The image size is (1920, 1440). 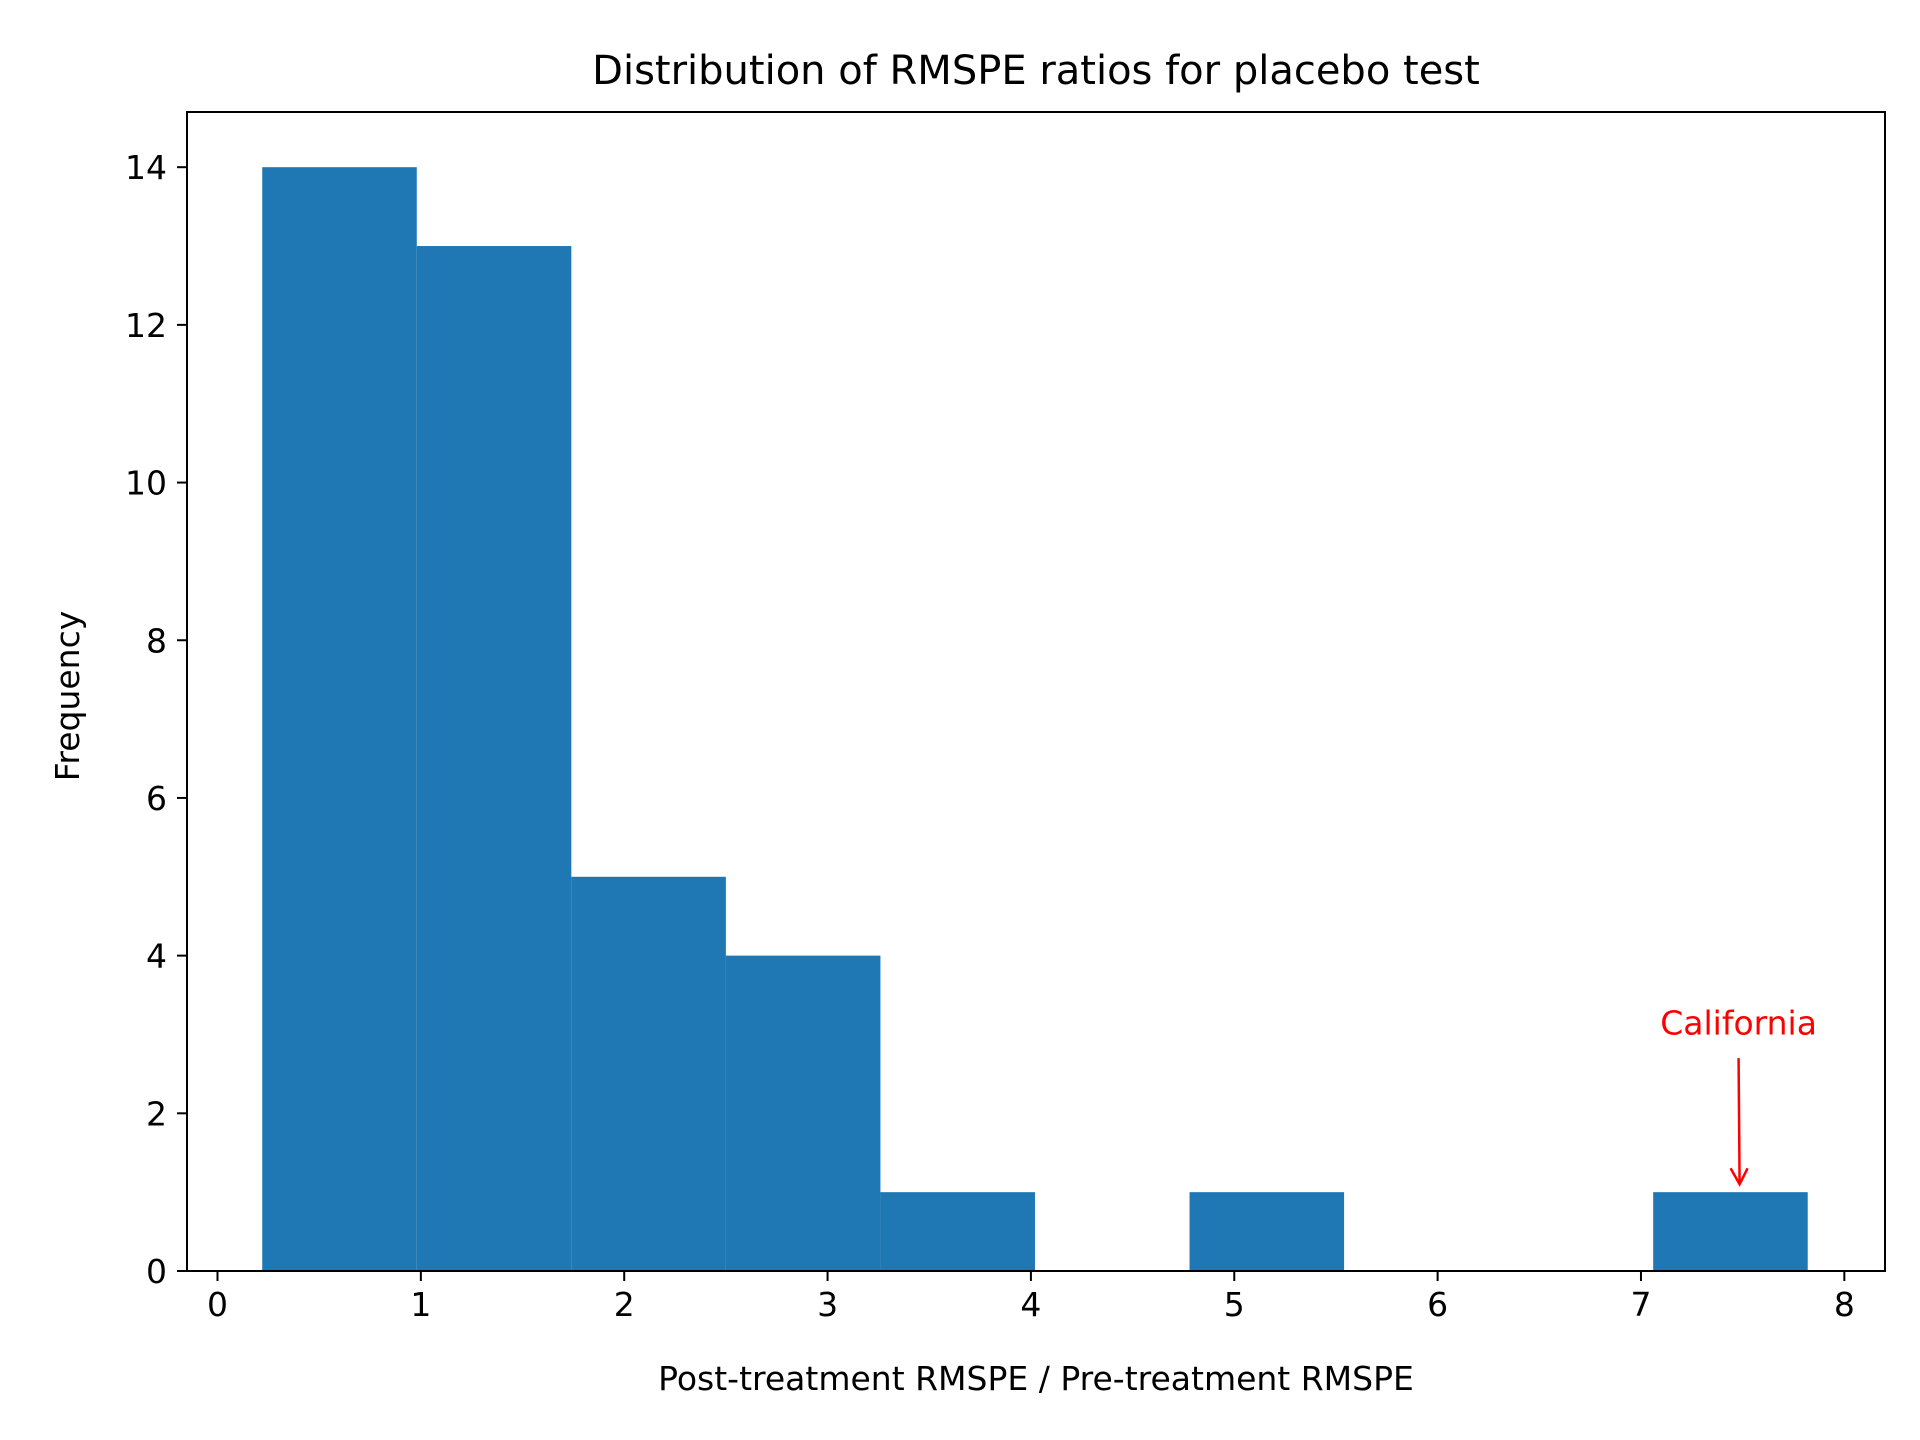 What do you see at coordinates (1234, 1304) in the screenshot?
I see `x-tick-label: 5` at bounding box center [1234, 1304].